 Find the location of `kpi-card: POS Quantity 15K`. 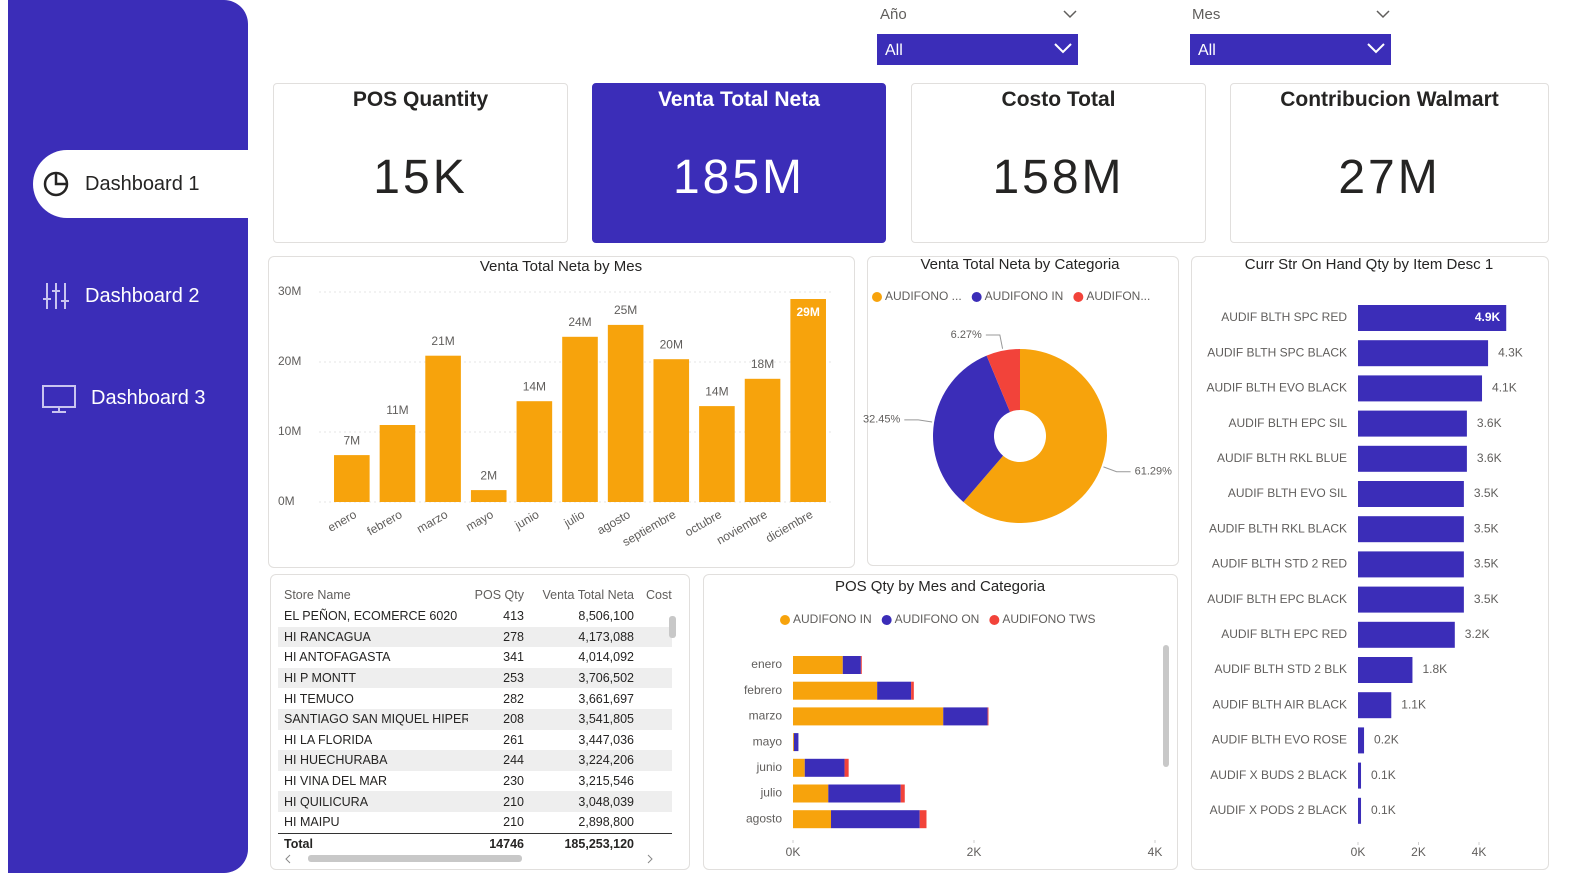

kpi-card: POS Quantity 15K is located at coordinates (420, 163).